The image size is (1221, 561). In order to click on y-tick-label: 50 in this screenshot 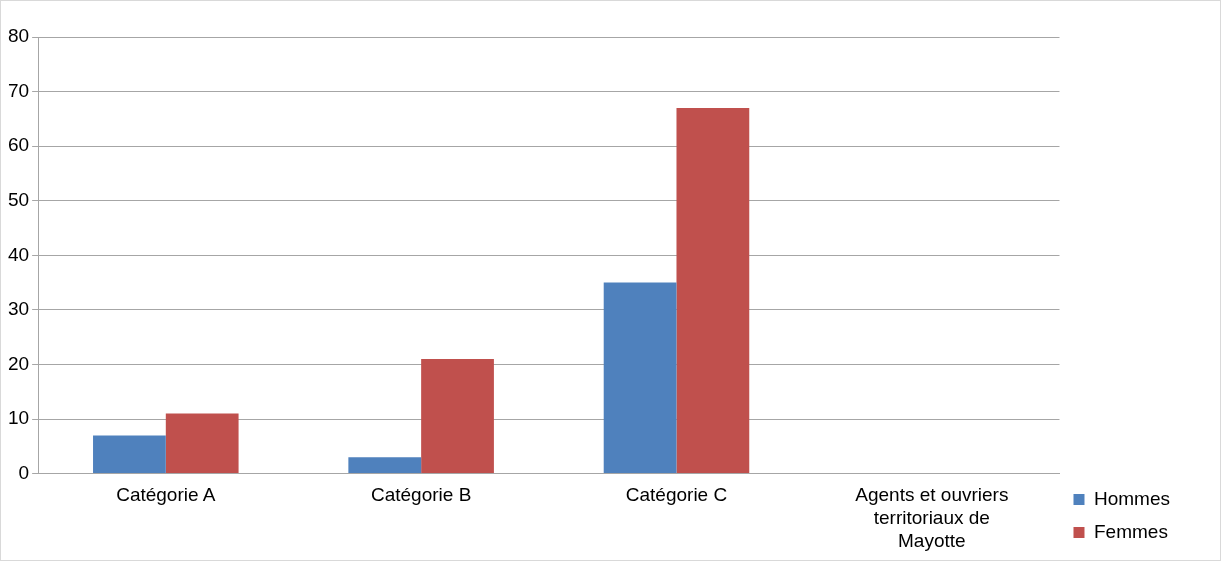, I will do `click(18, 199)`.